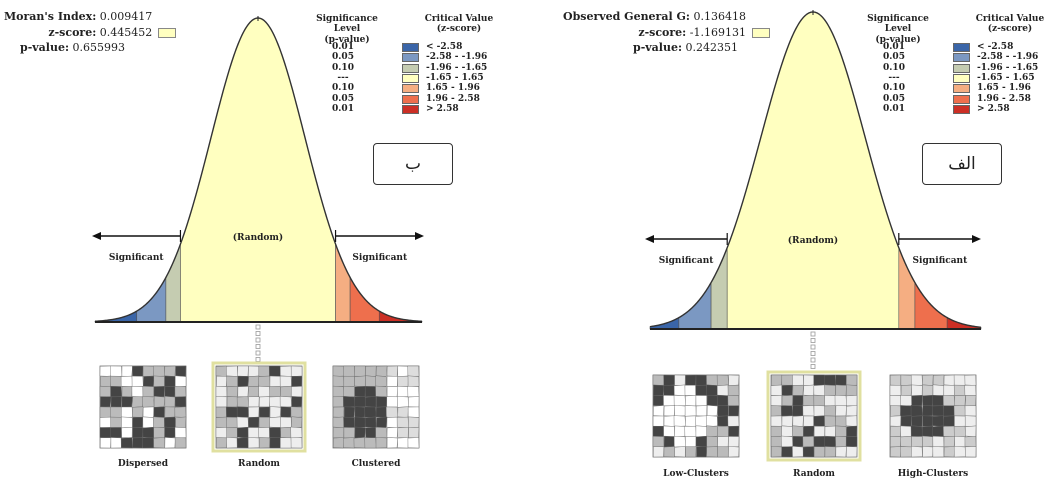 The width and height of the screenshot is (1059, 479). Describe the element at coordinates (343, 57) in the screenshot. I see `legend-sig-value: 0.05` at that location.